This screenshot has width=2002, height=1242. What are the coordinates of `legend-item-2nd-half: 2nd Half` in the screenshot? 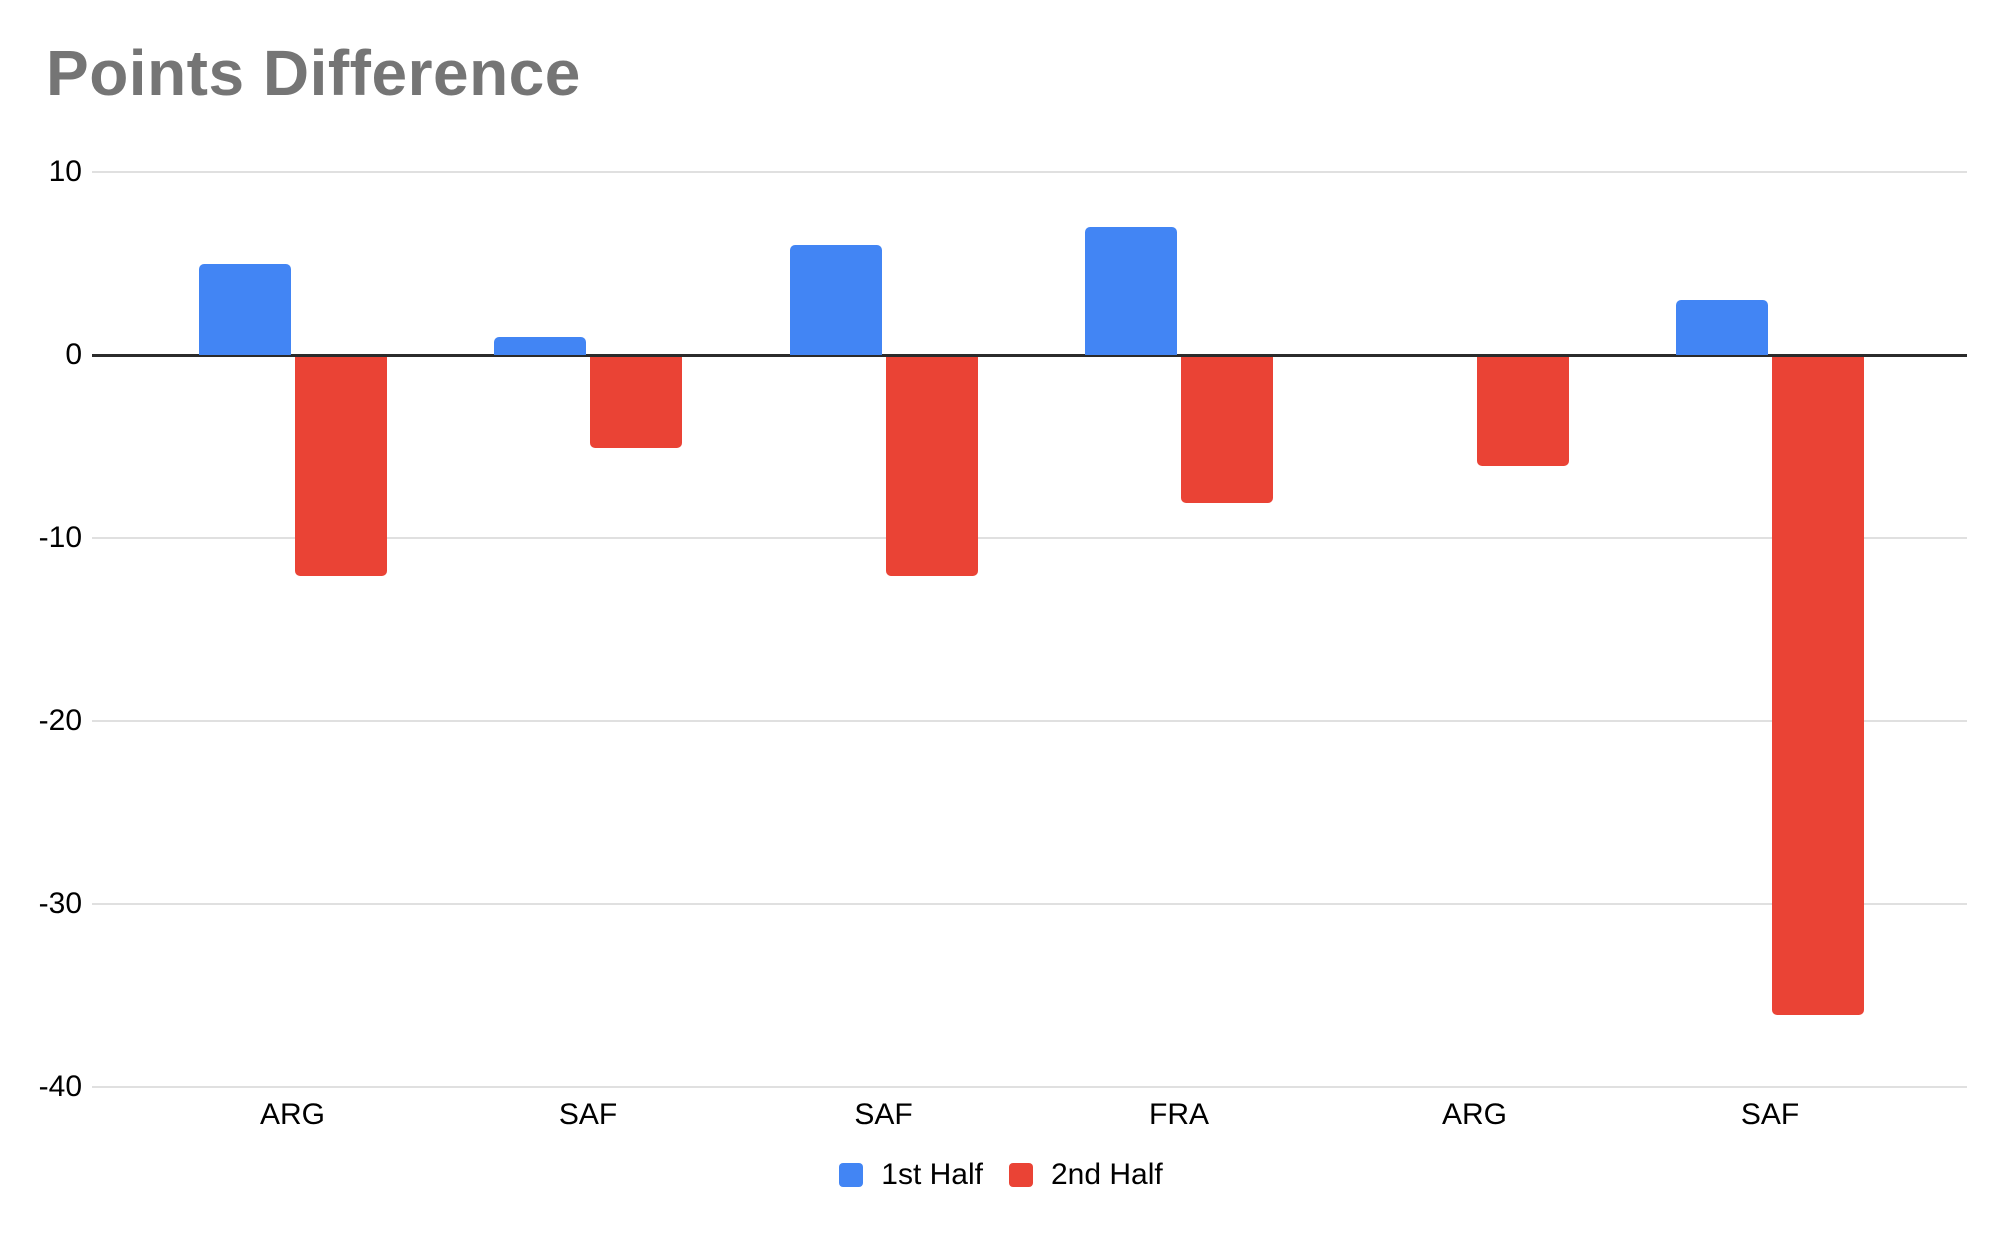 It's located at (1085, 1174).